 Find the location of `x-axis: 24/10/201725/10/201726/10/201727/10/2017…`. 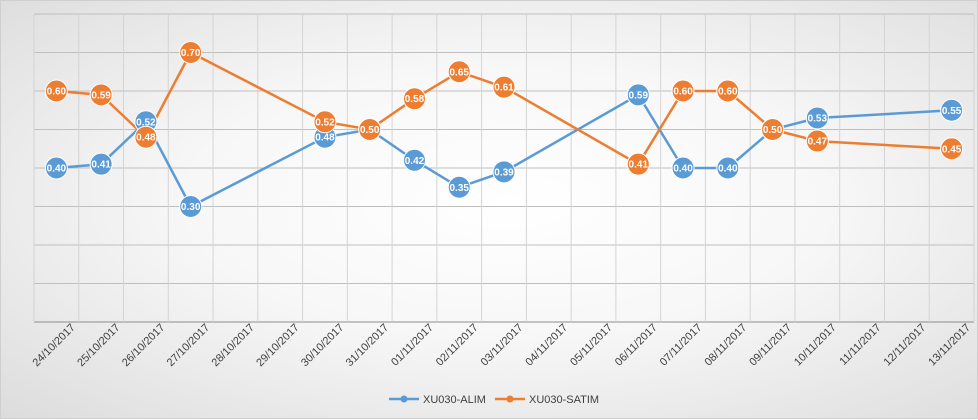

x-axis: 24/10/201725/10/201726/10/201727/10/2017… is located at coordinates (501, 345).